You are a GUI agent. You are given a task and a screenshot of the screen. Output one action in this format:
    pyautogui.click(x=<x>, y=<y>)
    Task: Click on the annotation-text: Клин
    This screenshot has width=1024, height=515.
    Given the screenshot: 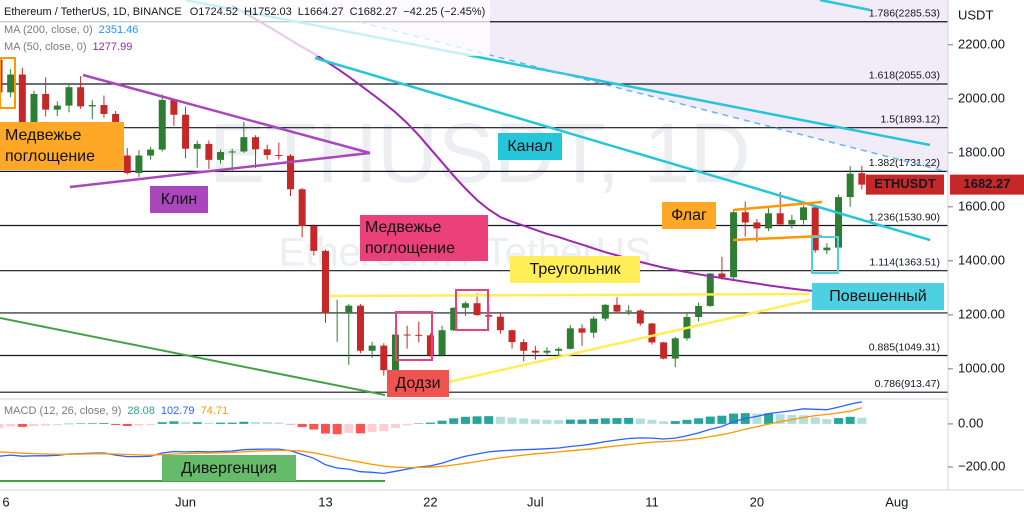 What is the action you would take?
    pyautogui.click(x=179, y=199)
    